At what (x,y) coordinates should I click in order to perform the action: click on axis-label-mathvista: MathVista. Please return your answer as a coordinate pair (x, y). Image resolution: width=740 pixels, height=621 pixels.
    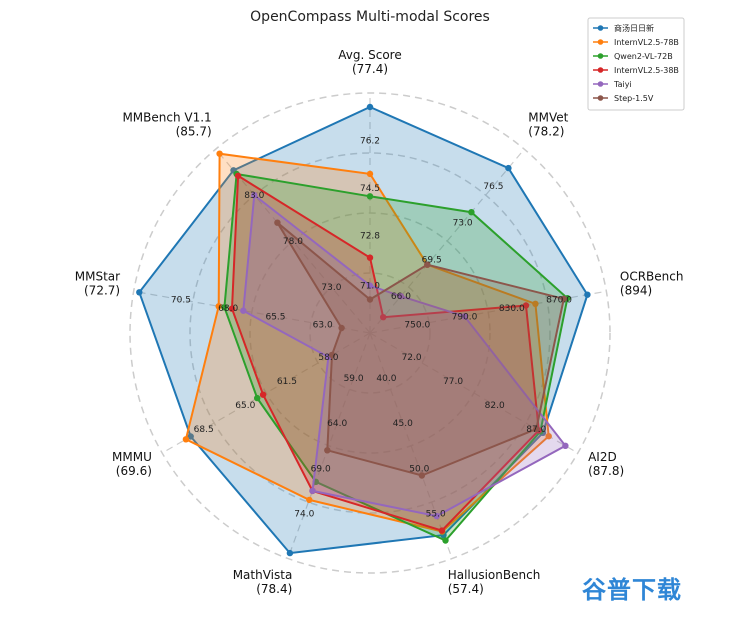
    Looking at the image, I should click on (263, 575).